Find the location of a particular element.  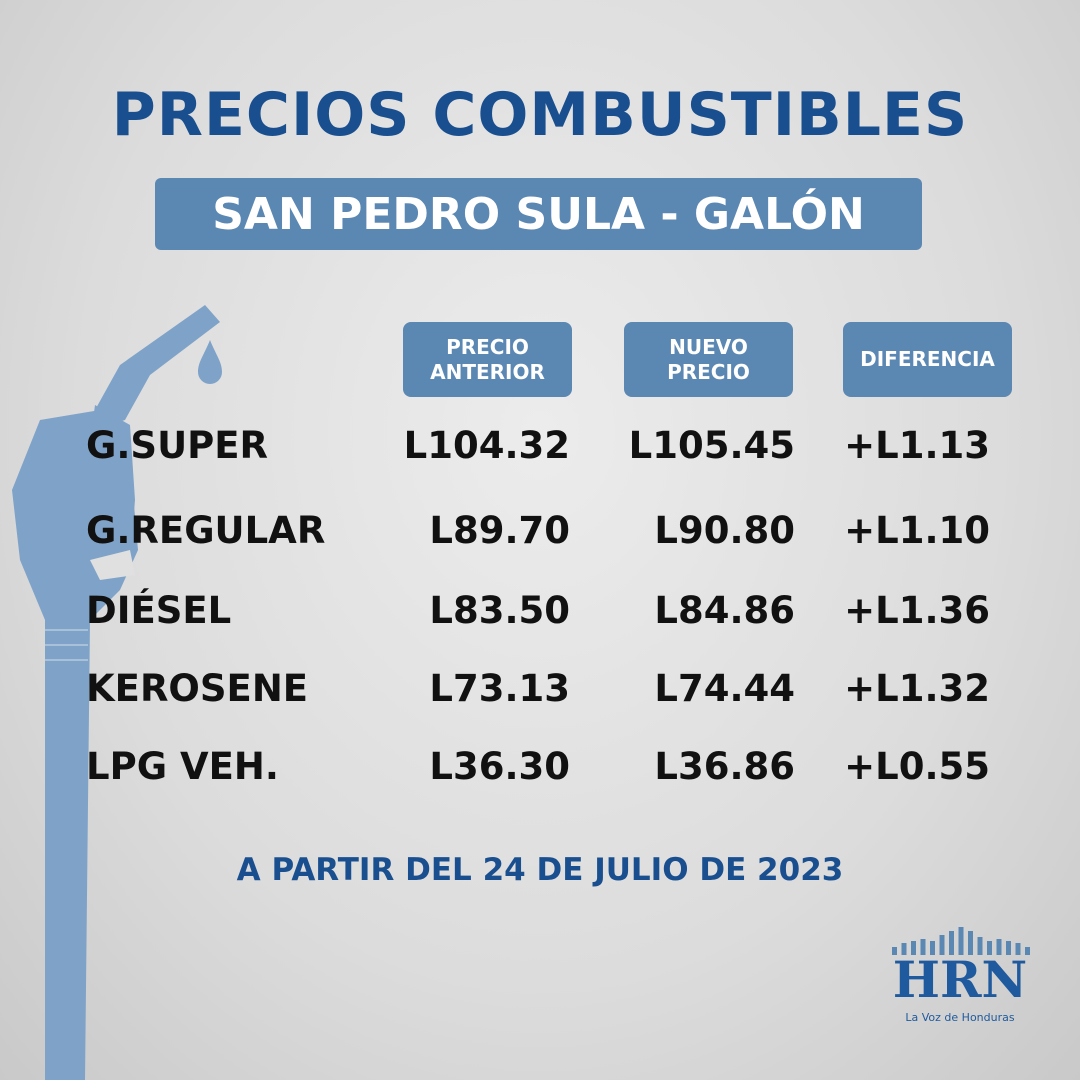

previous-price: L89.70 is located at coordinates (499, 530).